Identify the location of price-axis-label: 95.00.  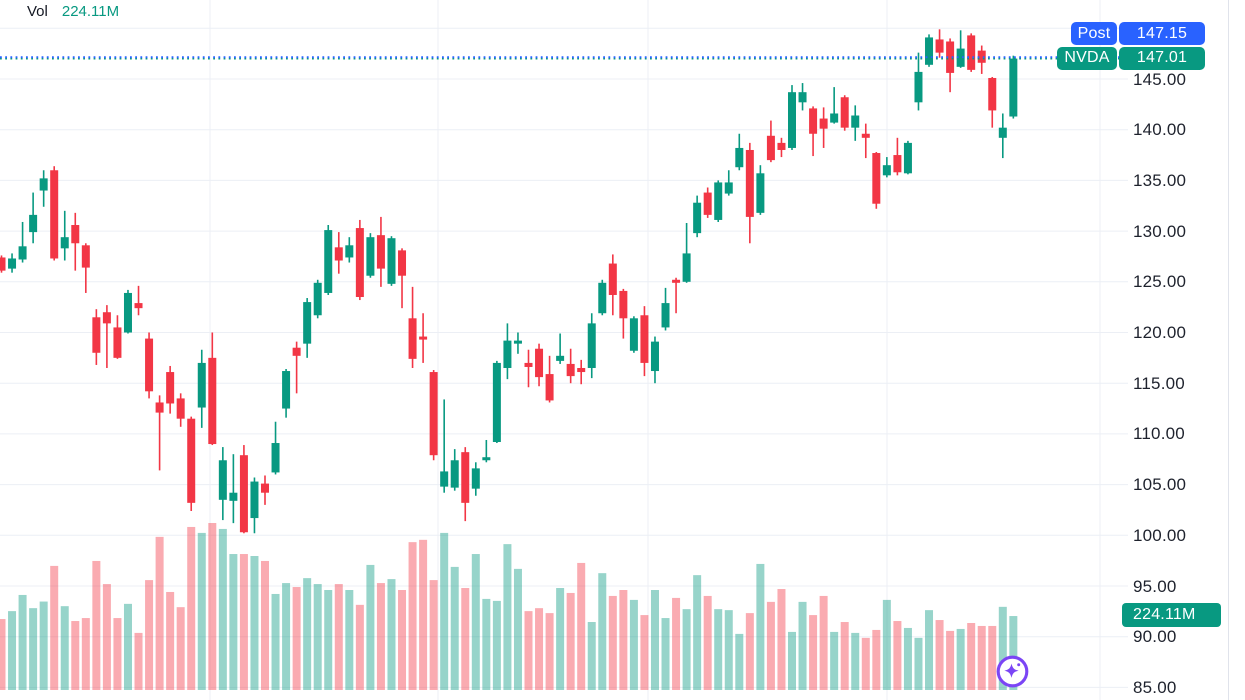
(1155, 586).